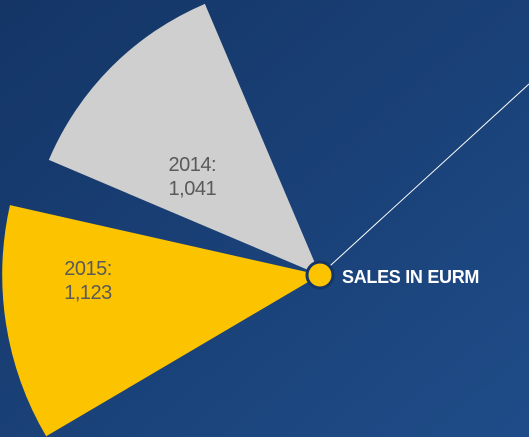 This screenshot has width=529, height=437. Describe the element at coordinates (320, 275) in the screenshot. I see `center-dot` at that location.